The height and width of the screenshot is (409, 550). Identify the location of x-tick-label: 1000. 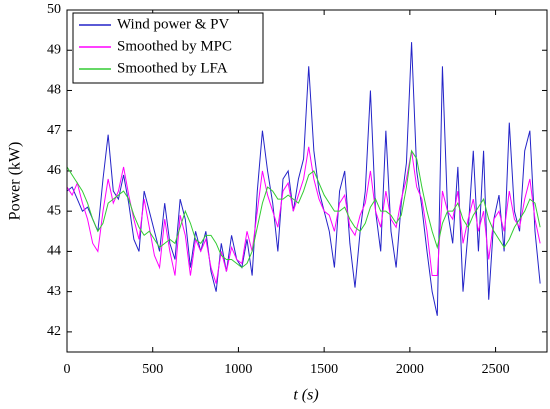
(238, 369).